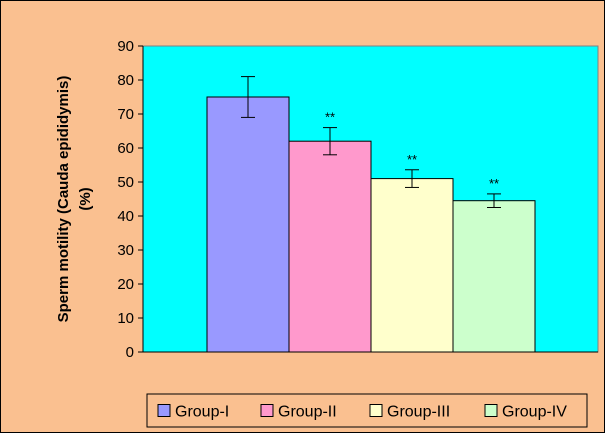  I want to click on y-tick-label: 10, so click(125, 318).